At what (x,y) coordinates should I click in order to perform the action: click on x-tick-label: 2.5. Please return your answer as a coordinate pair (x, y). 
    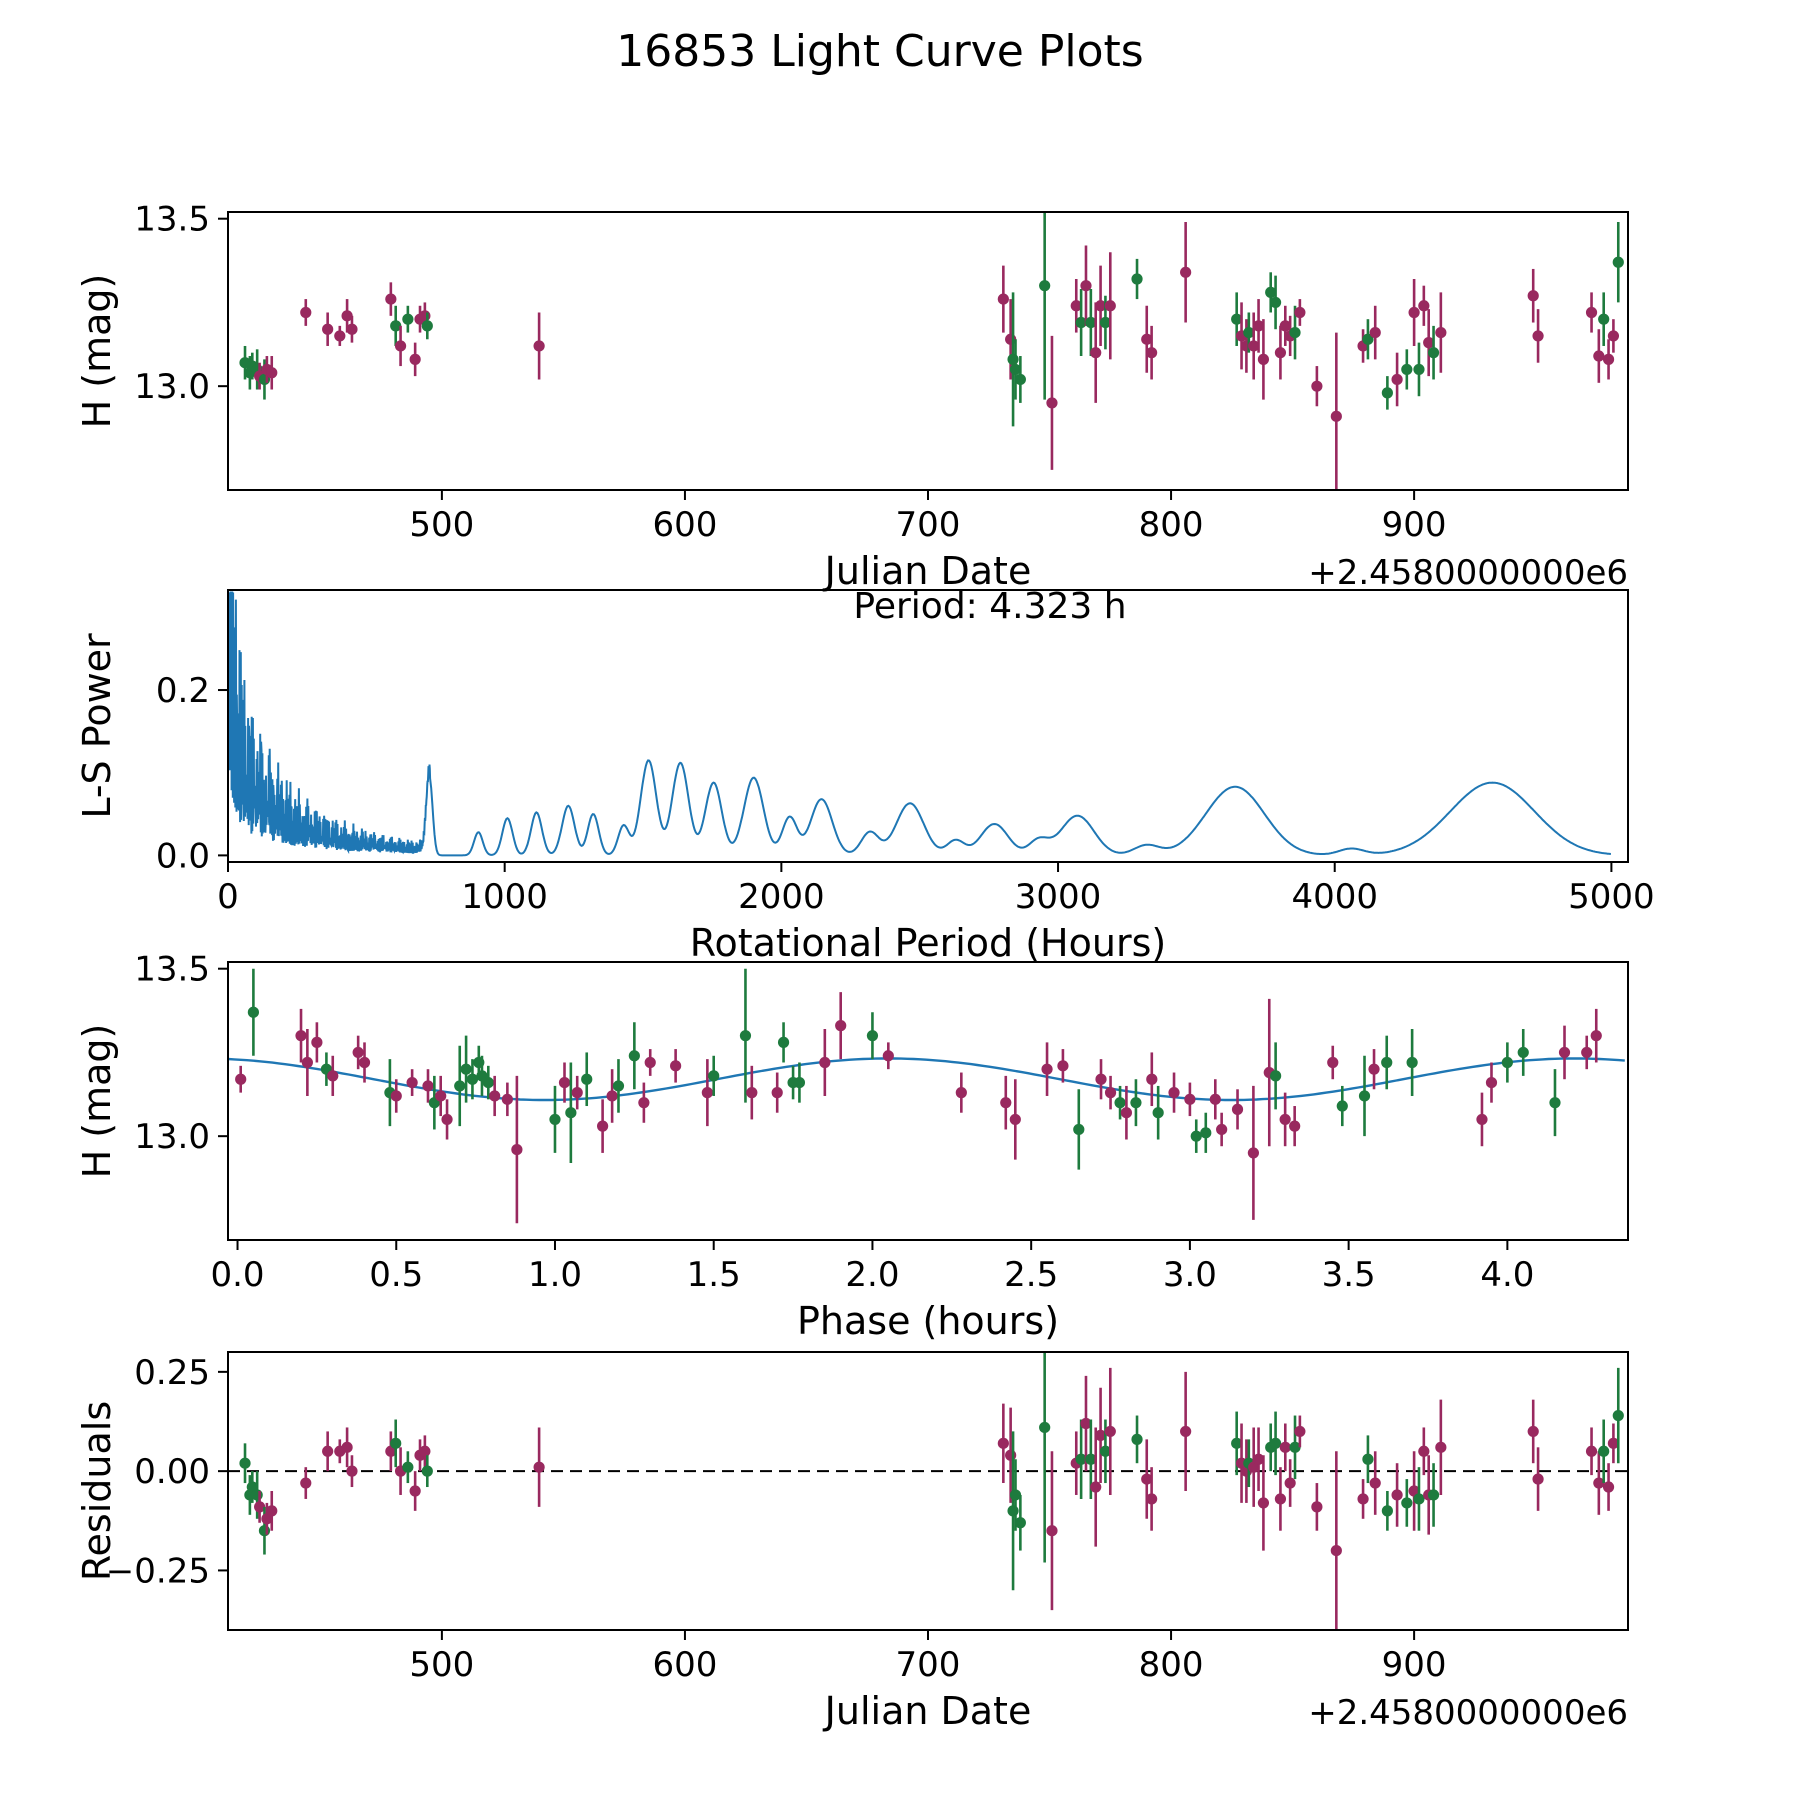
    Looking at the image, I should click on (1031, 1275).